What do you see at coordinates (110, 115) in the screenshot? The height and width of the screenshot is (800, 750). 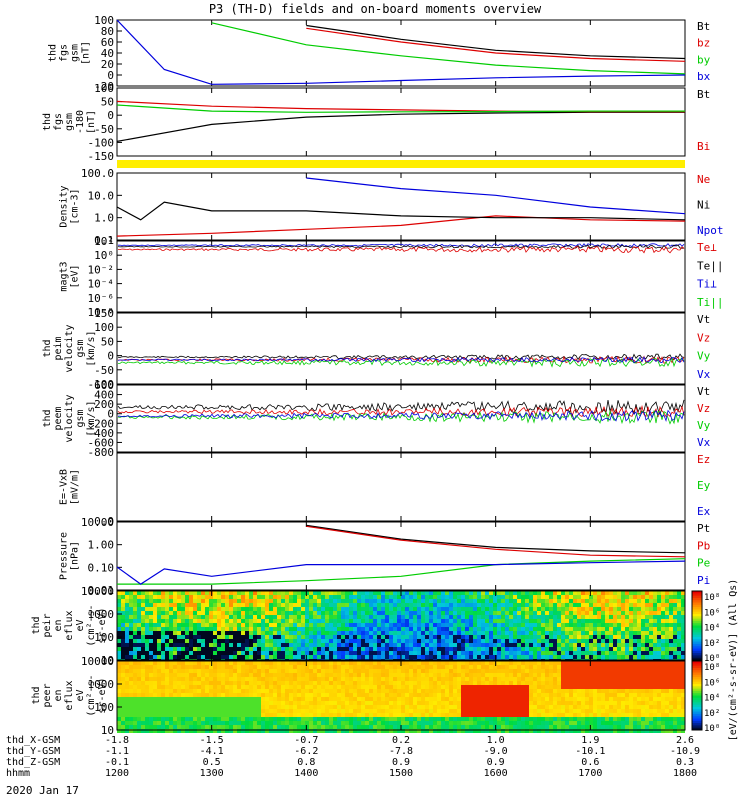 I see `y-tick-label: 0` at bounding box center [110, 115].